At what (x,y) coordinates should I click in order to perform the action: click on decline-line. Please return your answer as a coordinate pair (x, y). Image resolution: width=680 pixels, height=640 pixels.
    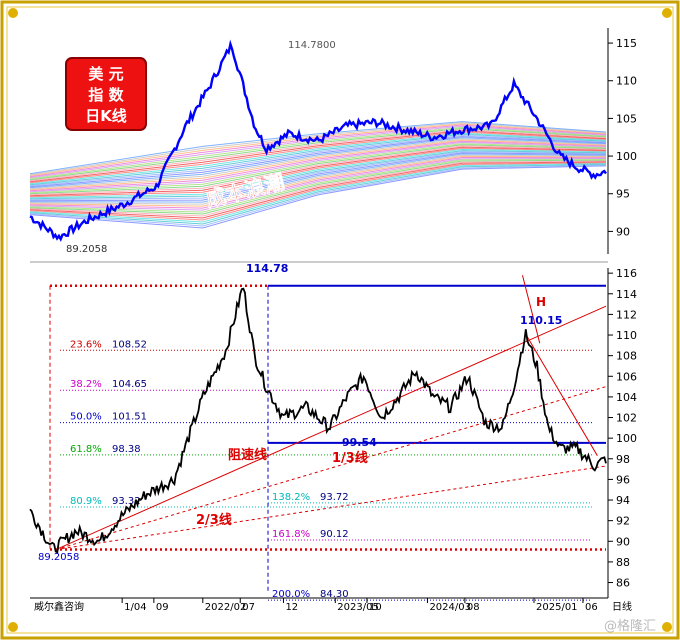
    Looking at the image, I should click on (561, 394).